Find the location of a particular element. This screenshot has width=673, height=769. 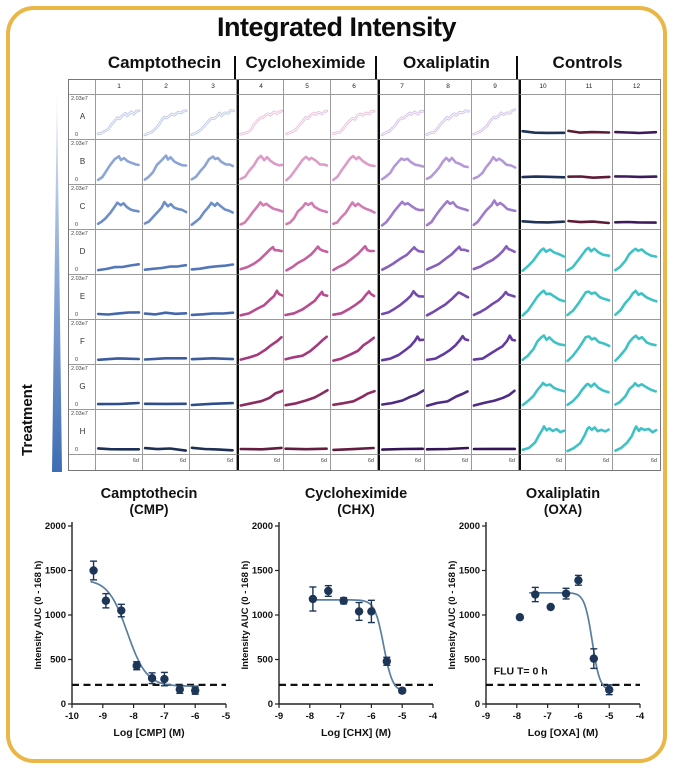

well-c6 is located at coordinates (354, 207).